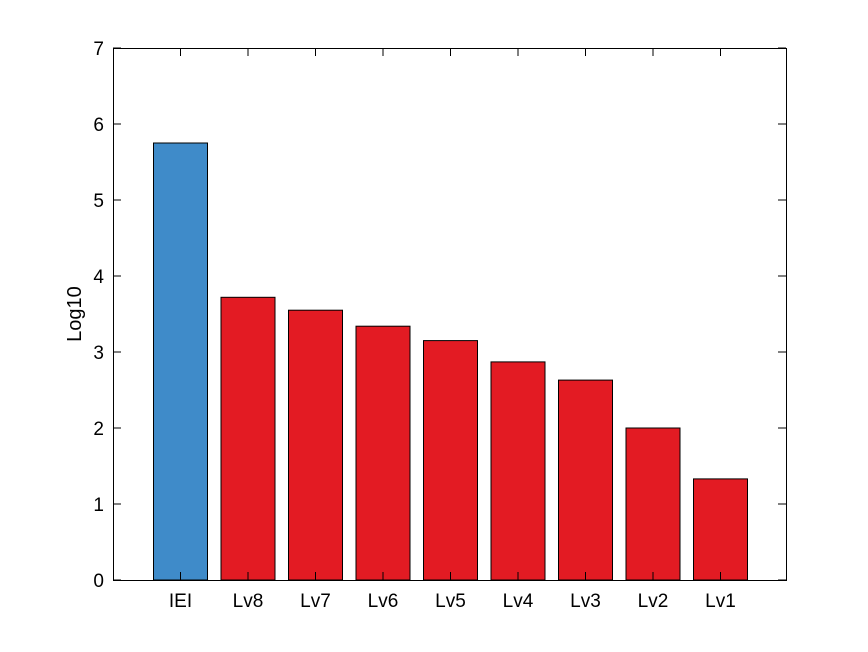 Image resolution: width=868 pixels, height=652 pixels. What do you see at coordinates (585, 480) in the screenshot?
I see `bar-lv3` at bounding box center [585, 480].